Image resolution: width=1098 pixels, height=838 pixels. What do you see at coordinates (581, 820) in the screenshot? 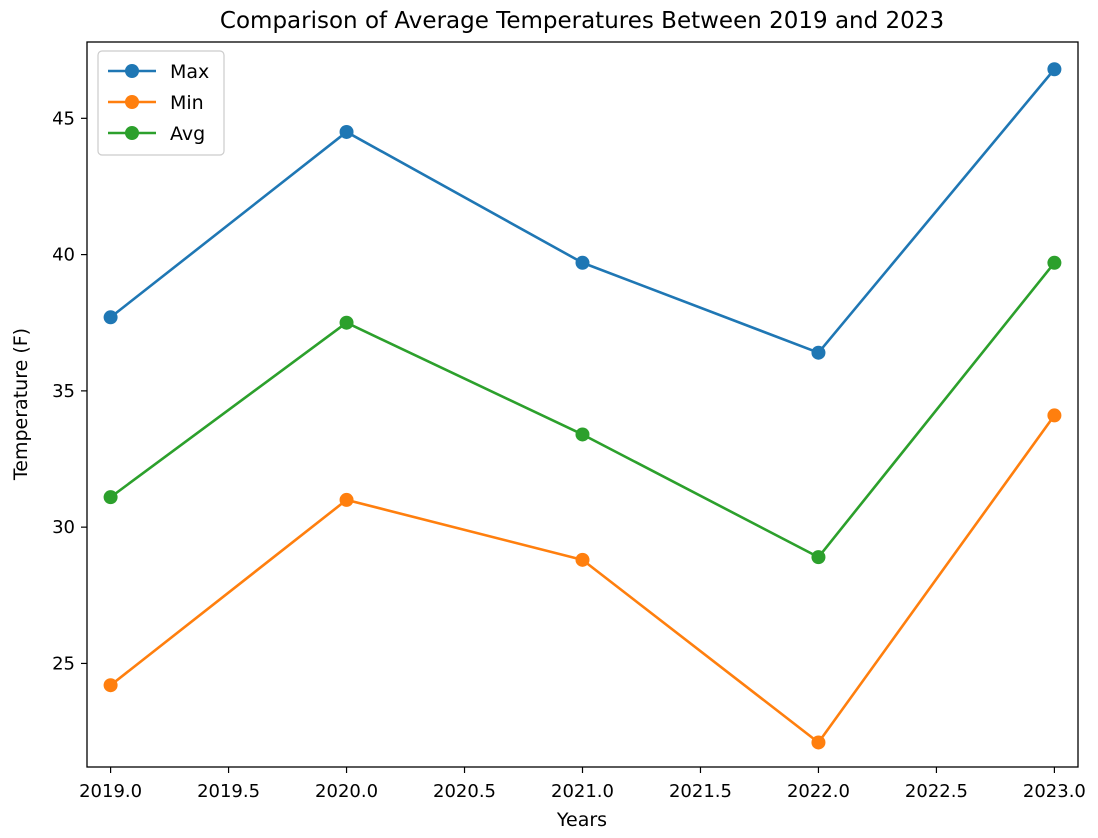
I see `x-axis-label: Years` at bounding box center [581, 820].